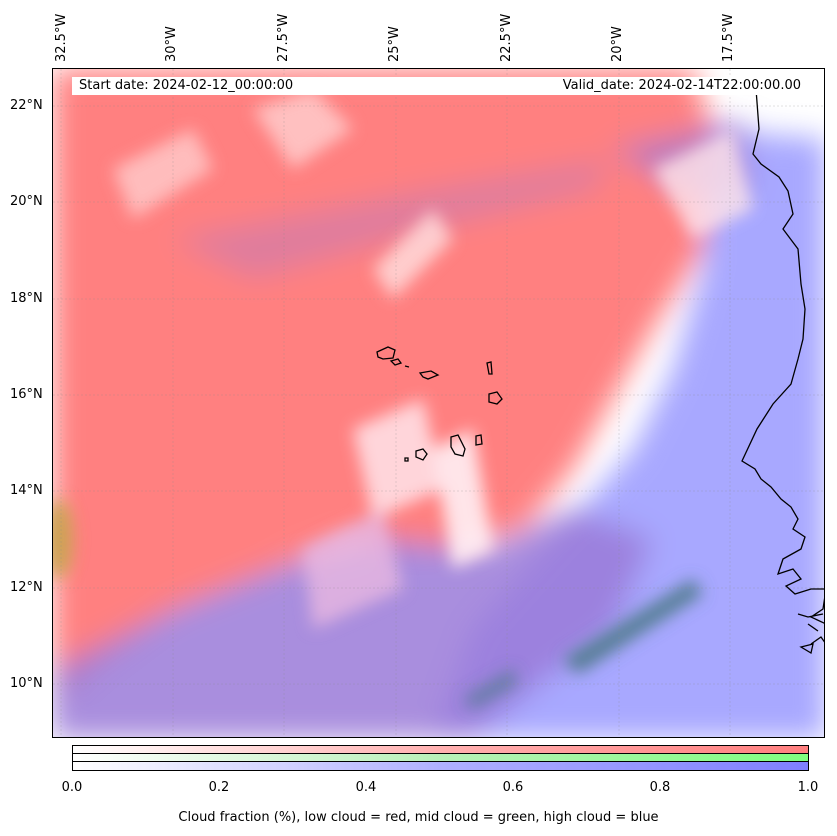 Image resolution: width=837 pixels, height=836 pixels. What do you see at coordinates (26, 201) in the screenshot?
I see `lat-label-20n: 20°N` at bounding box center [26, 201].